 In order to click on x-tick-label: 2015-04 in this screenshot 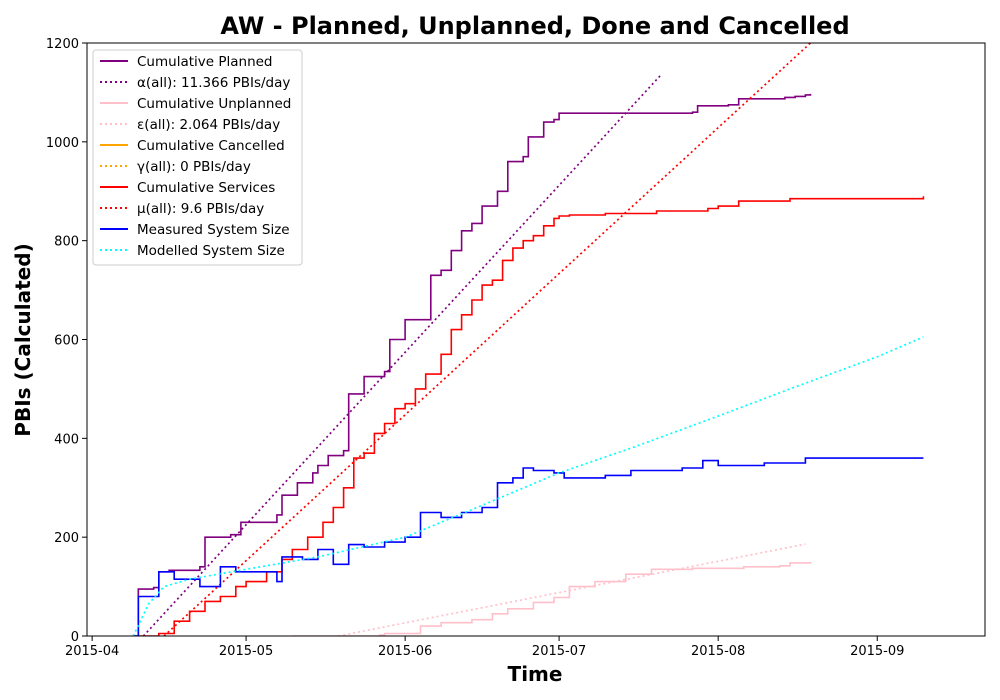, I will do `click(92, 651)`.